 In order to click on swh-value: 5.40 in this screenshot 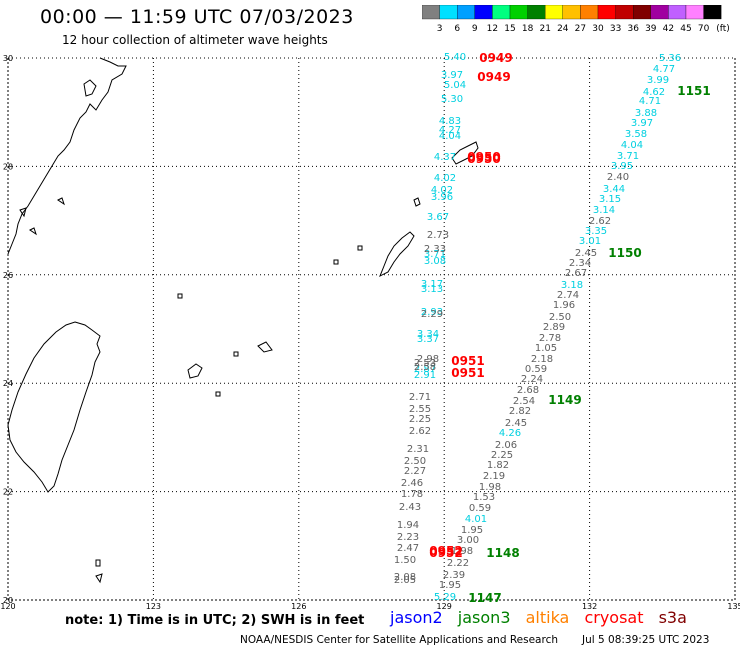, I will do `click(455, 57)`.